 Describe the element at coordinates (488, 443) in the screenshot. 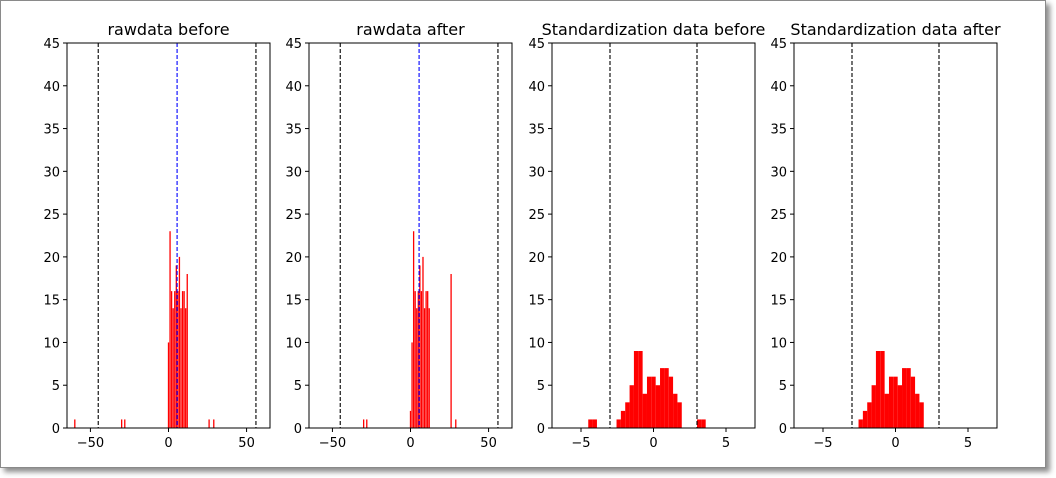

I see `x-tick-label: 50` at that location.